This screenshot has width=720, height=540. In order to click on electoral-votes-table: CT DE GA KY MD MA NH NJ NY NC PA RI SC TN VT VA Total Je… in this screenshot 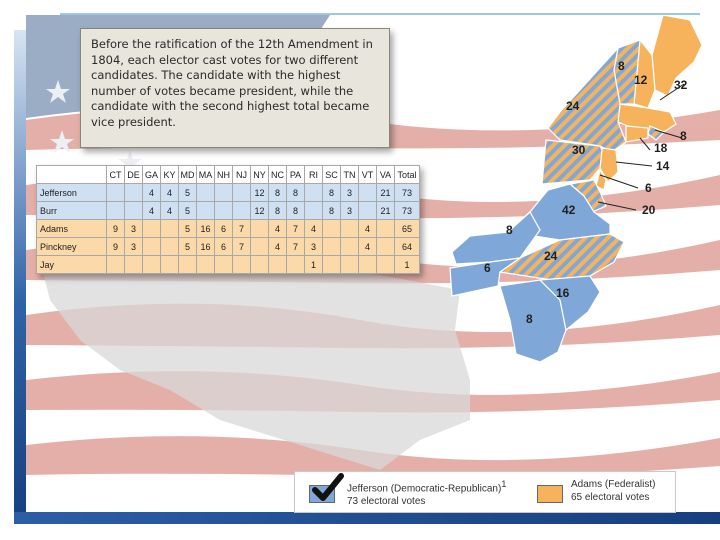, I will do `click(228, 219)`.